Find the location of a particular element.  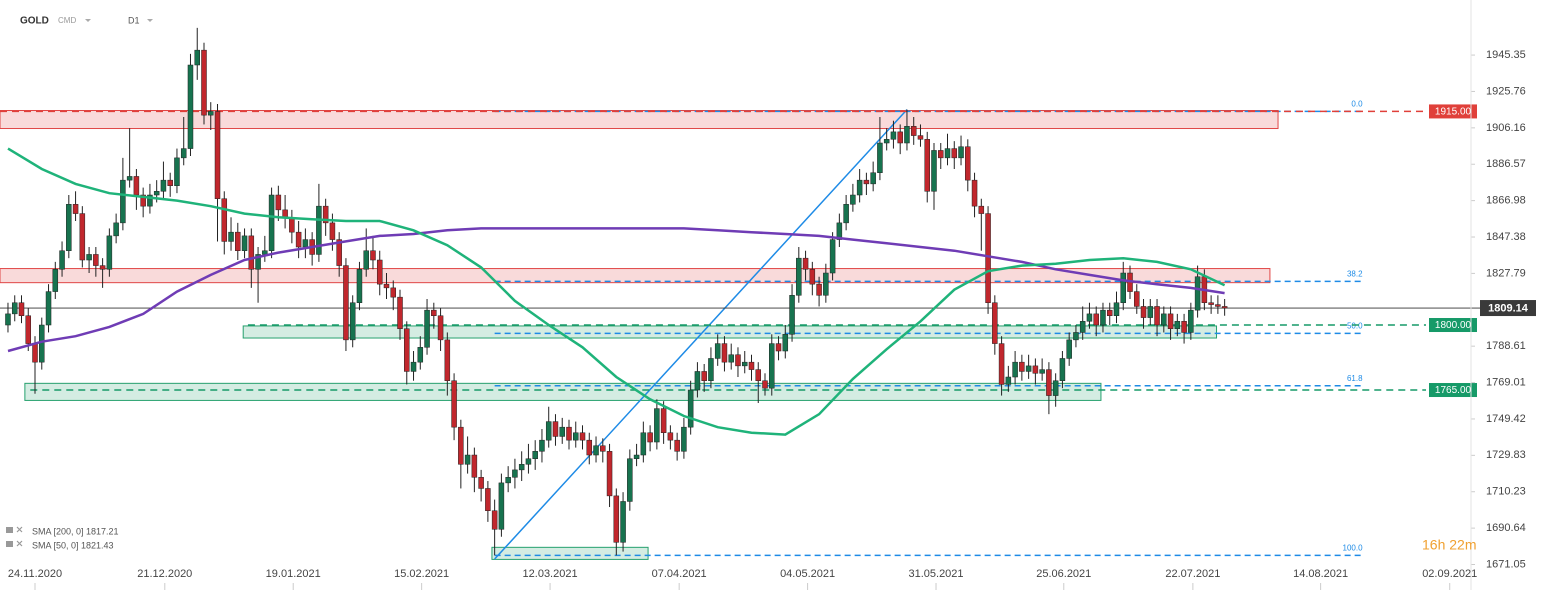

current-price-label: 1809.14 is located at coordinates (1508, 308).